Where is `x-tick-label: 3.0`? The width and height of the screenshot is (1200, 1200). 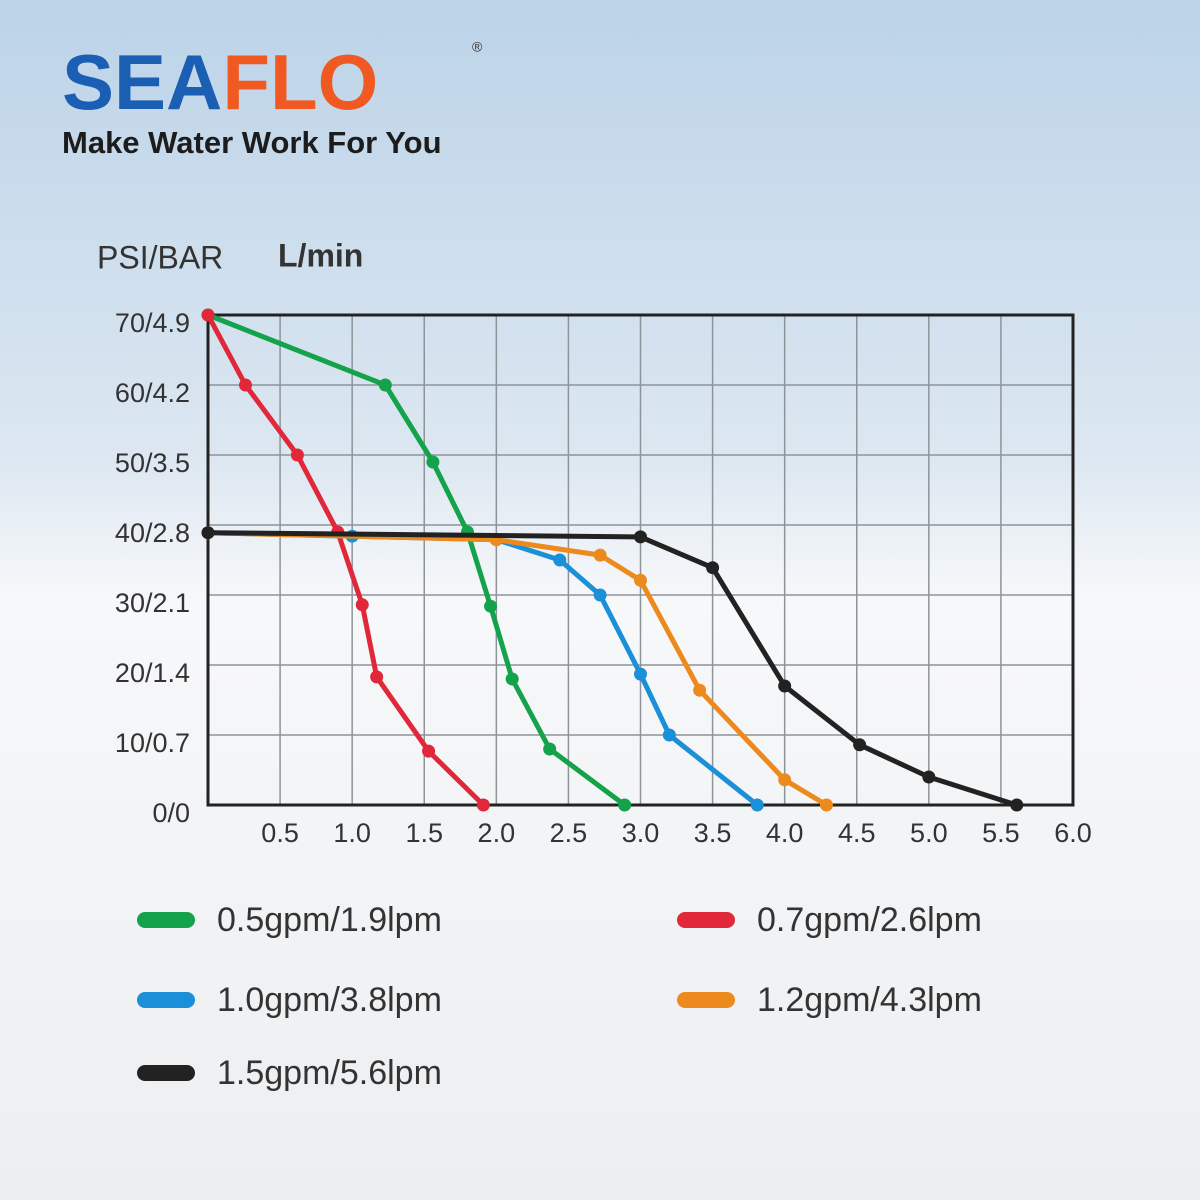 x-tick-label: 3.0 is located at coordinates (641, 833).